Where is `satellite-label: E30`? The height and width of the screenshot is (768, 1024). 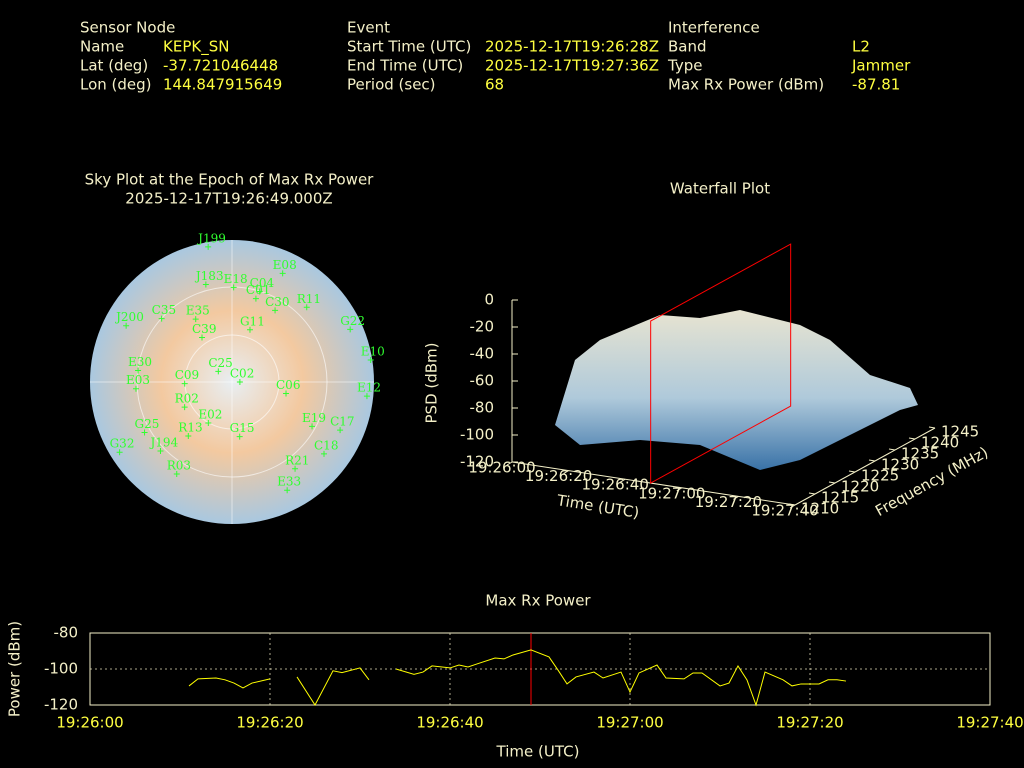
satellite-label: E30 is located at coordinates (140, 362).